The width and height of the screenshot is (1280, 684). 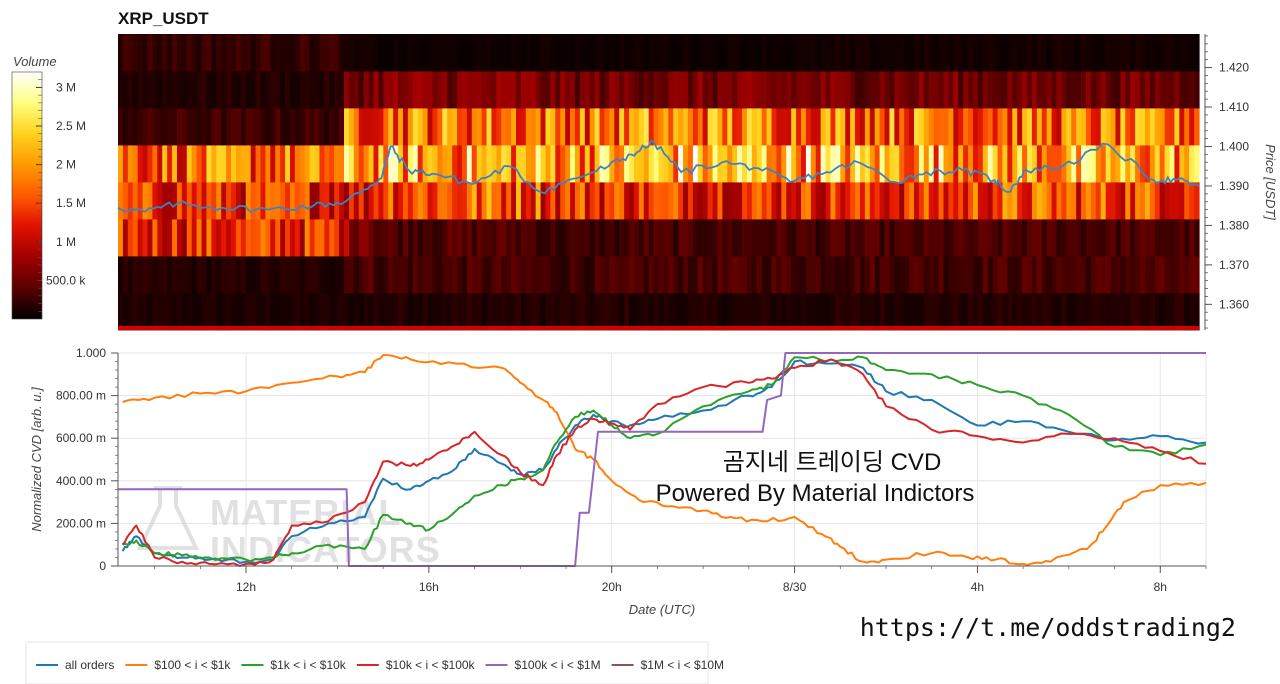 I want to click on cvd-y-tick-label: 800.00 m, so click(x=81, y=396).